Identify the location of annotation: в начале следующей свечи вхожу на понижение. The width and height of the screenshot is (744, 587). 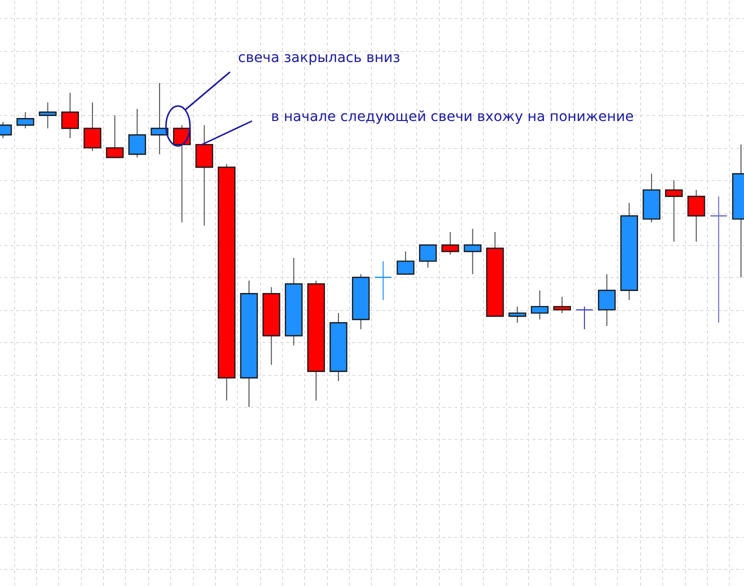
(452, 117).